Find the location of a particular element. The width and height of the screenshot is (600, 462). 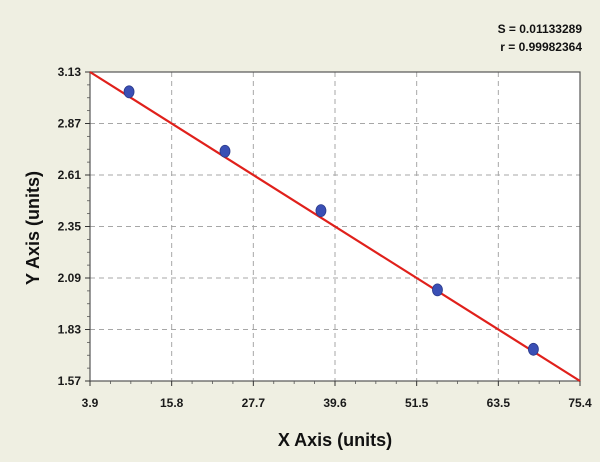

x-tick-label: 3.9 is located at coordinates (90, 403).